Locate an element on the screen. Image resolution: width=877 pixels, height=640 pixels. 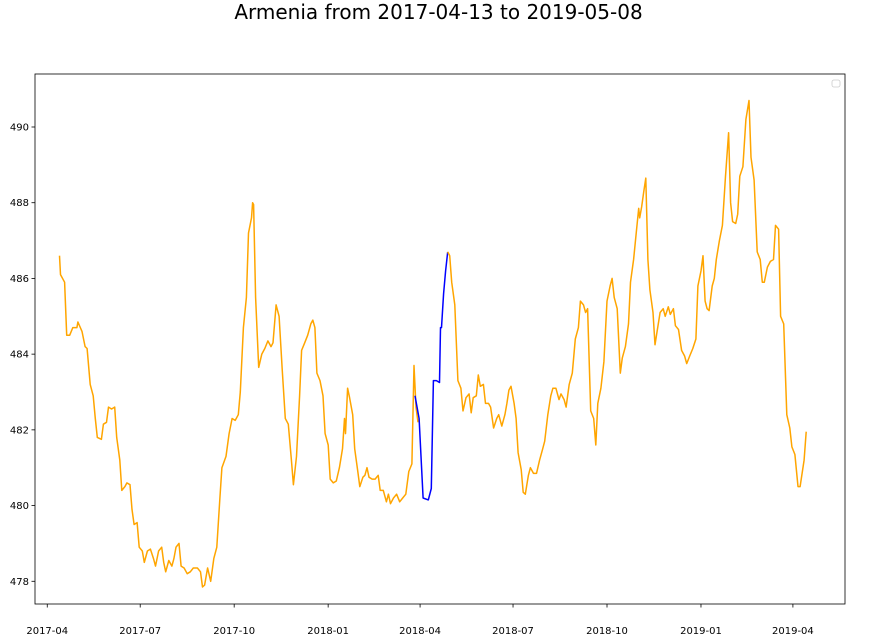
x-tick-label: 2018-07 is located at coordinates (513, 631).